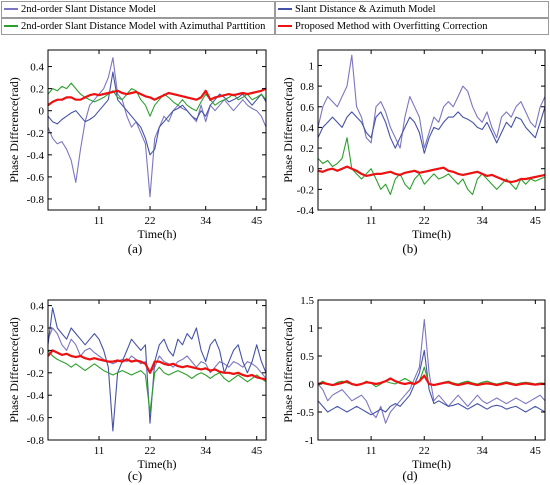 Image resolution: width=550 pixels, height=485 pixels. I want to click on panel-b-axes-frame, so click(431, 130).